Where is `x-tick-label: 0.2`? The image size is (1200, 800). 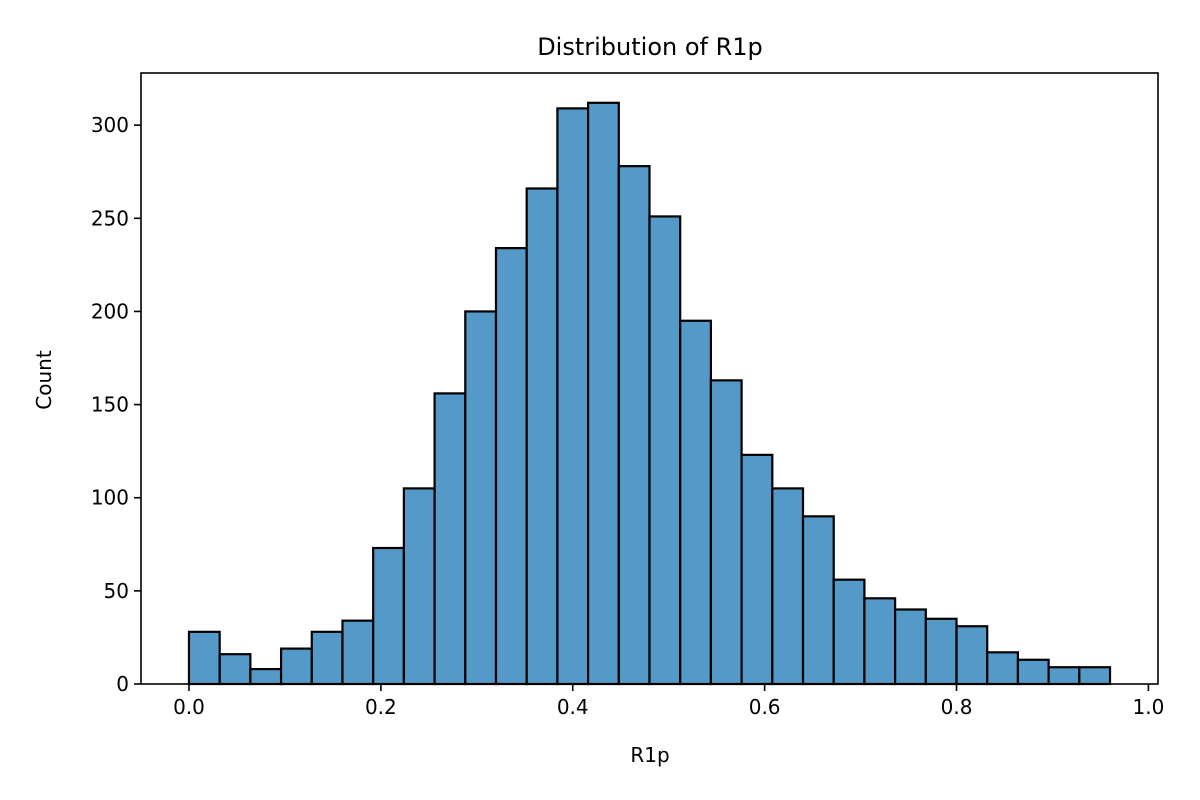
x-tick-label: 0.2 is located at coordinates (381, 707).